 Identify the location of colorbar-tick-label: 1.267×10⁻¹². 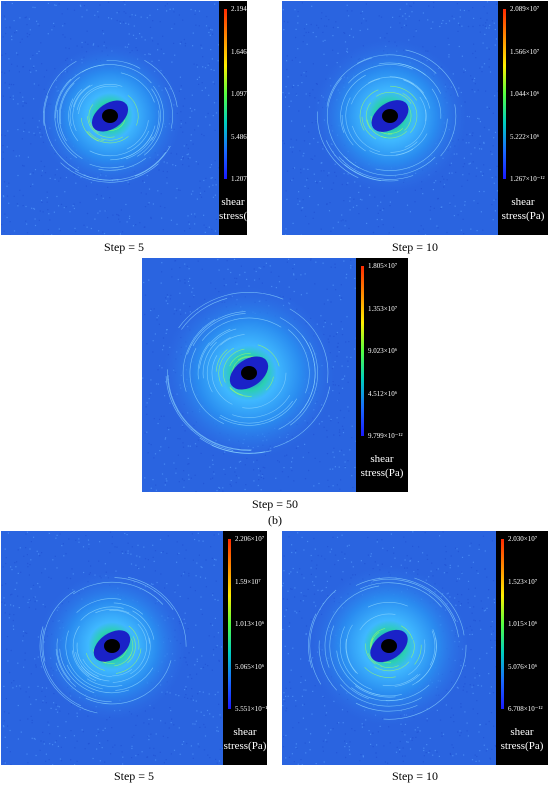
(527, 179).